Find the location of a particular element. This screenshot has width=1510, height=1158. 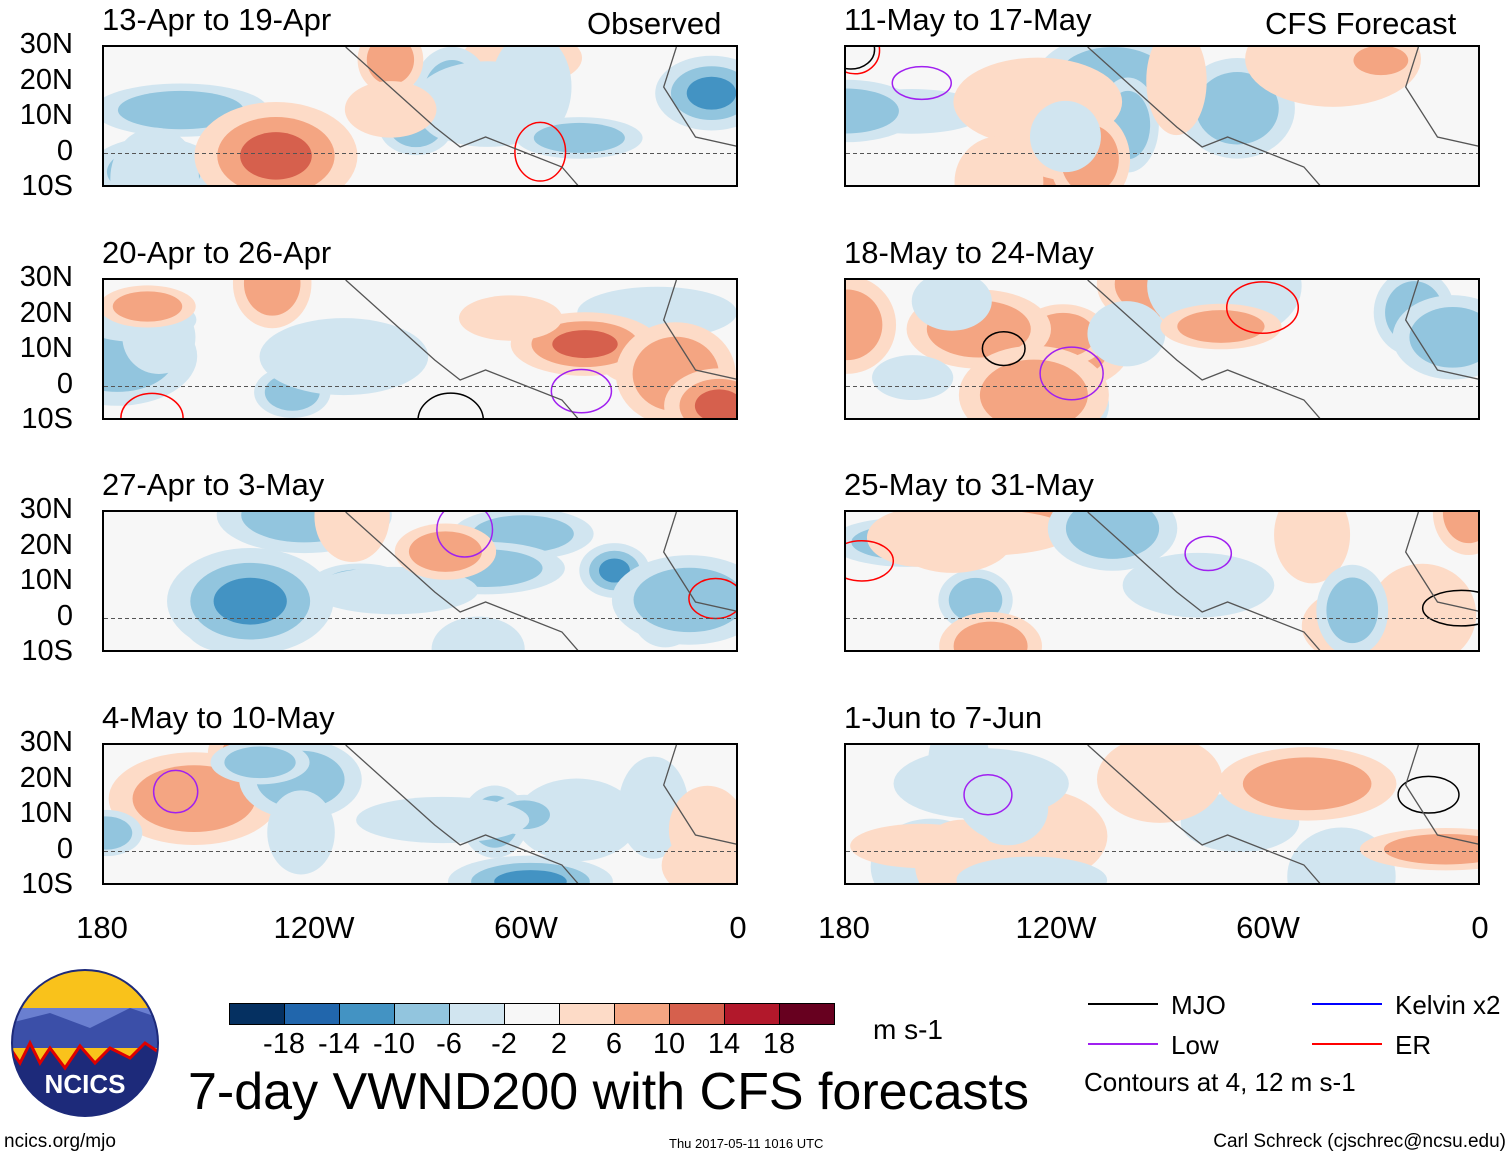

panel-title: 20-Apr to 26-Apr is located at coordinates (217, 252).